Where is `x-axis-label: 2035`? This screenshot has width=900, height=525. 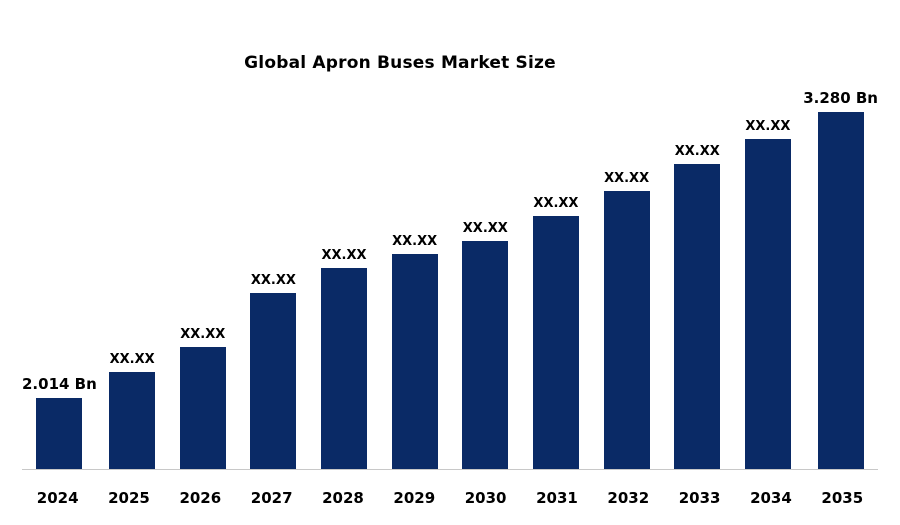 x-axis-label: 2035 is located at coordinates (842, 498).